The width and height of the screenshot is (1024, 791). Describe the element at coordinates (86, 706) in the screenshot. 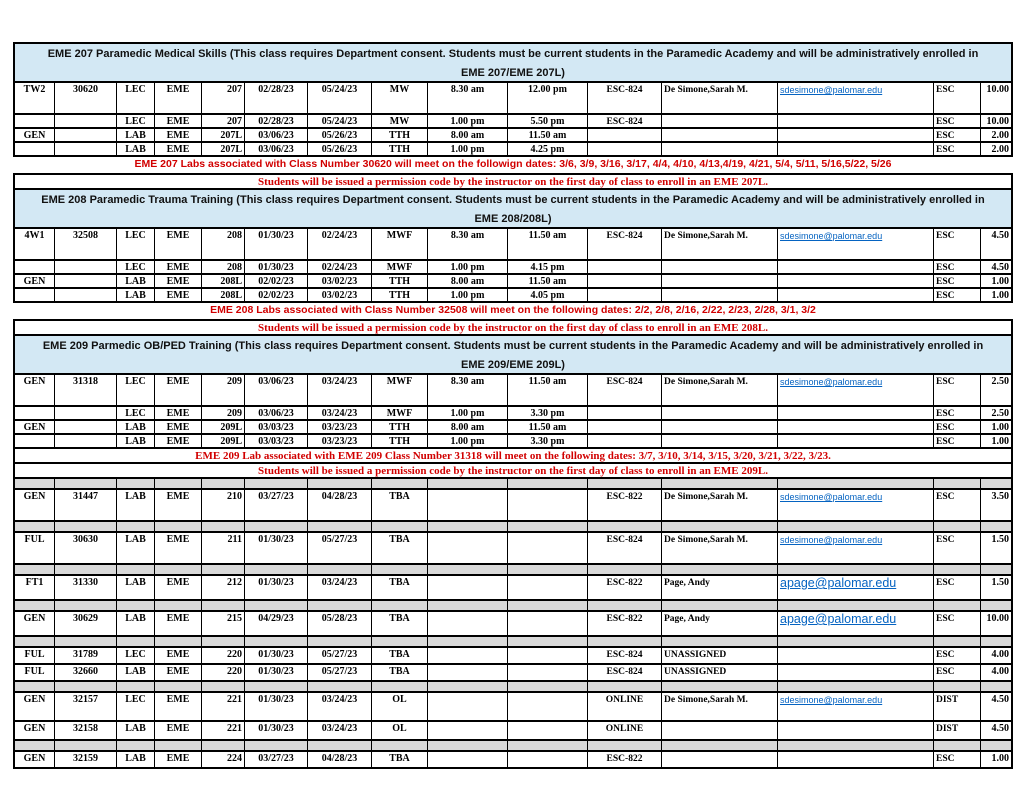

I see `cell-class-number: 32157` at that location.